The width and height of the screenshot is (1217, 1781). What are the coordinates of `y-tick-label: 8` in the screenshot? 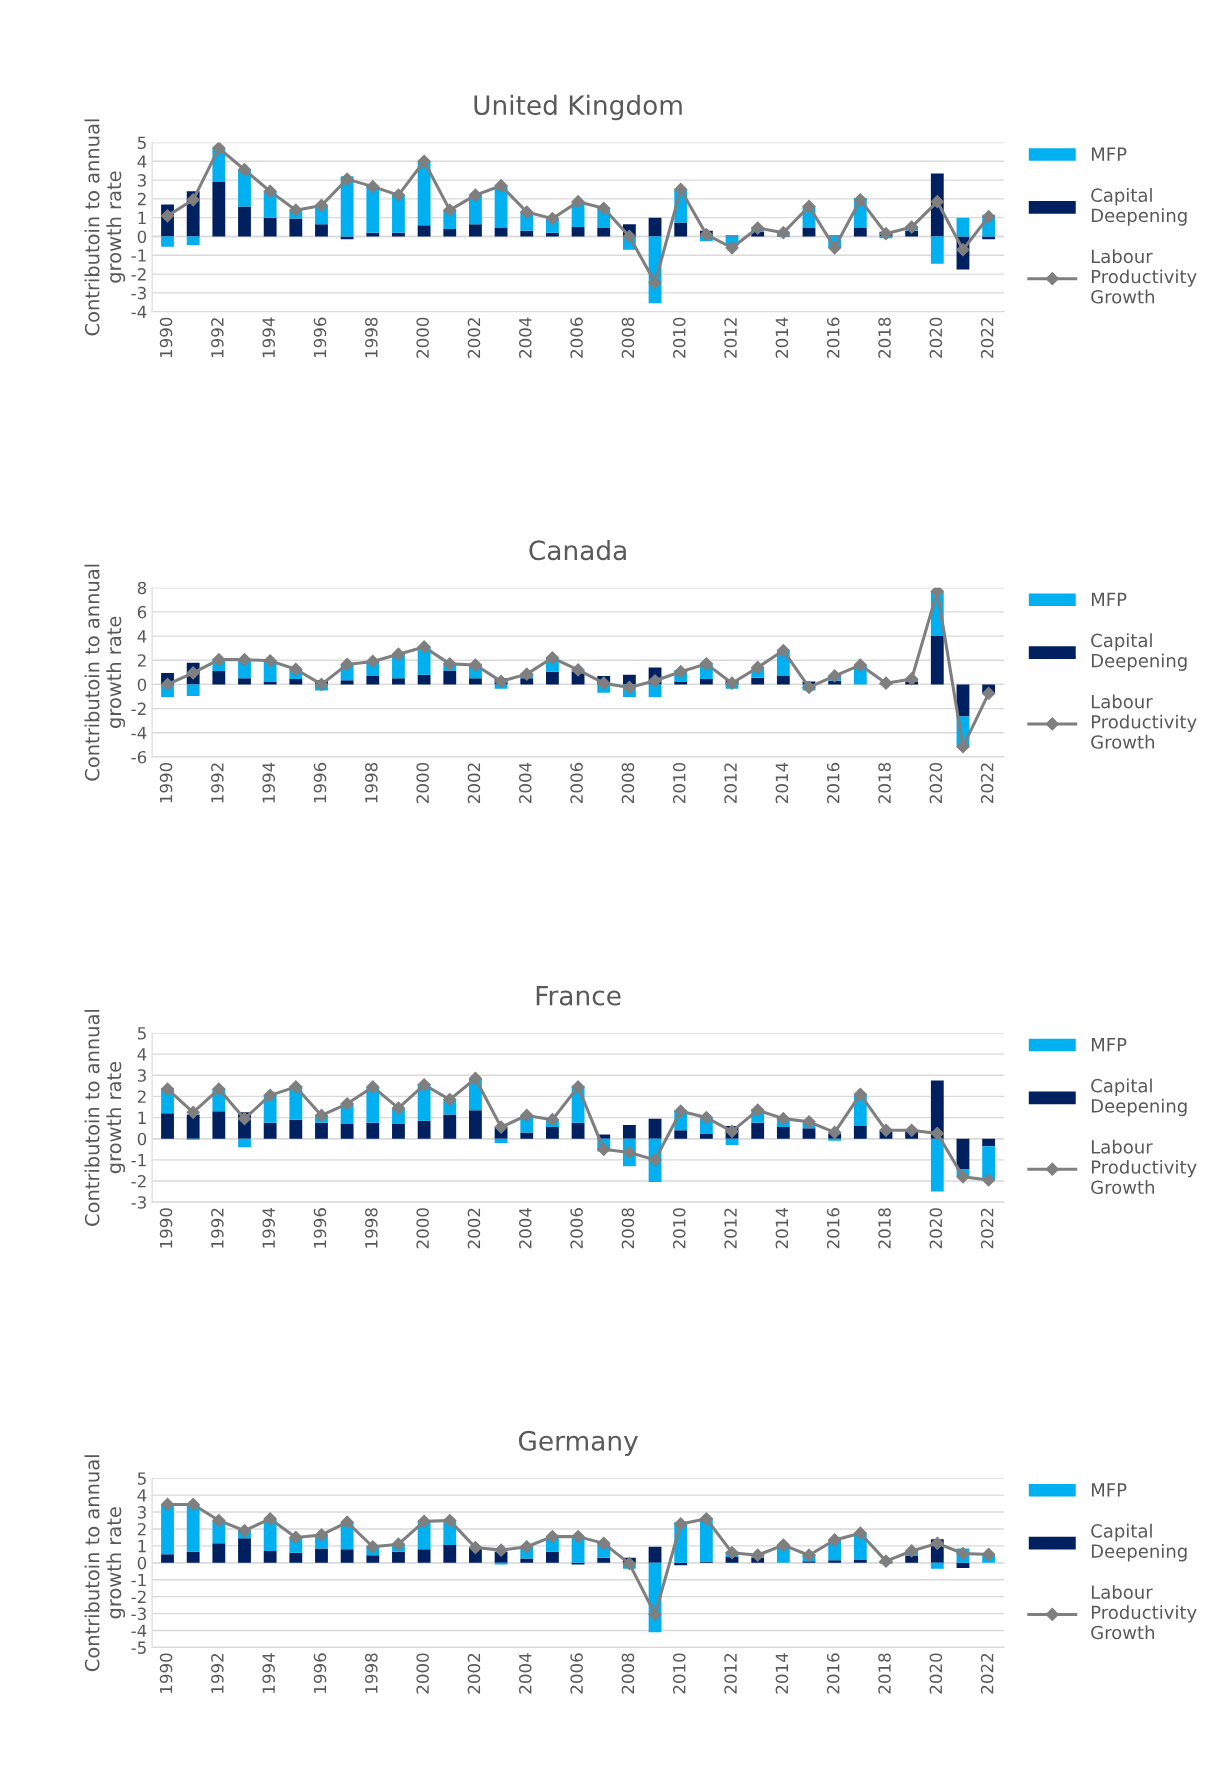 It's located at (142, 588).